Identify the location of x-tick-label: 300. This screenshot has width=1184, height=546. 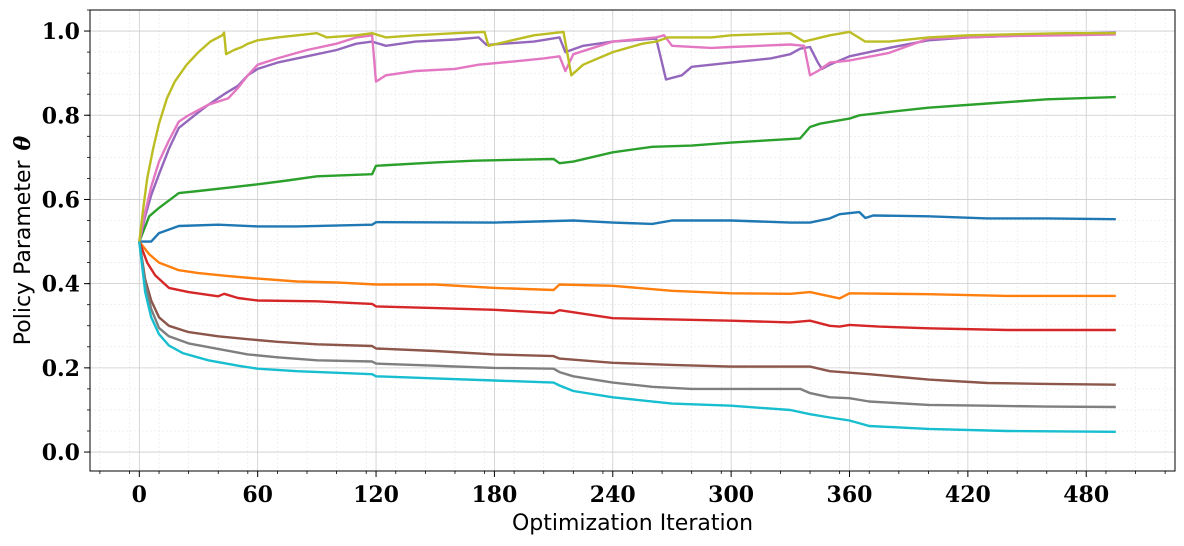
(731, 495).